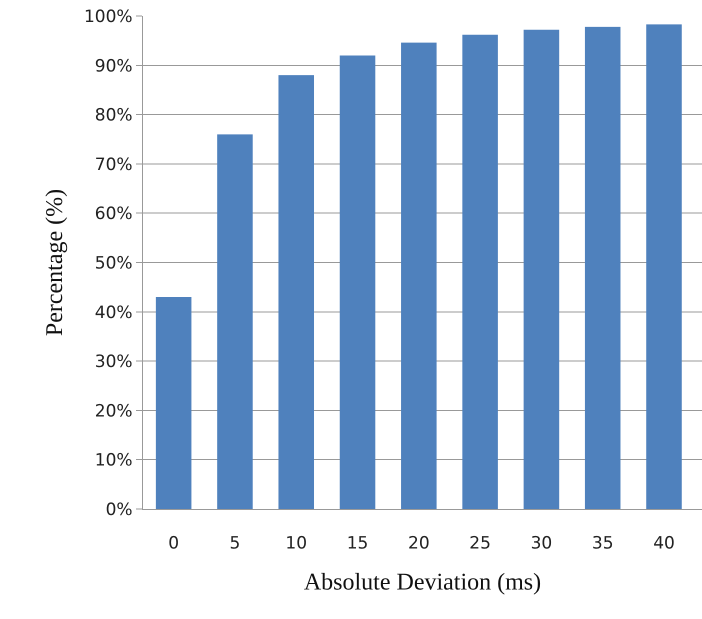 The image size is (702, 619). Describe the element at coordinates (664, 543) in the screenshot. I see `x-tick-label: 40` at that location.